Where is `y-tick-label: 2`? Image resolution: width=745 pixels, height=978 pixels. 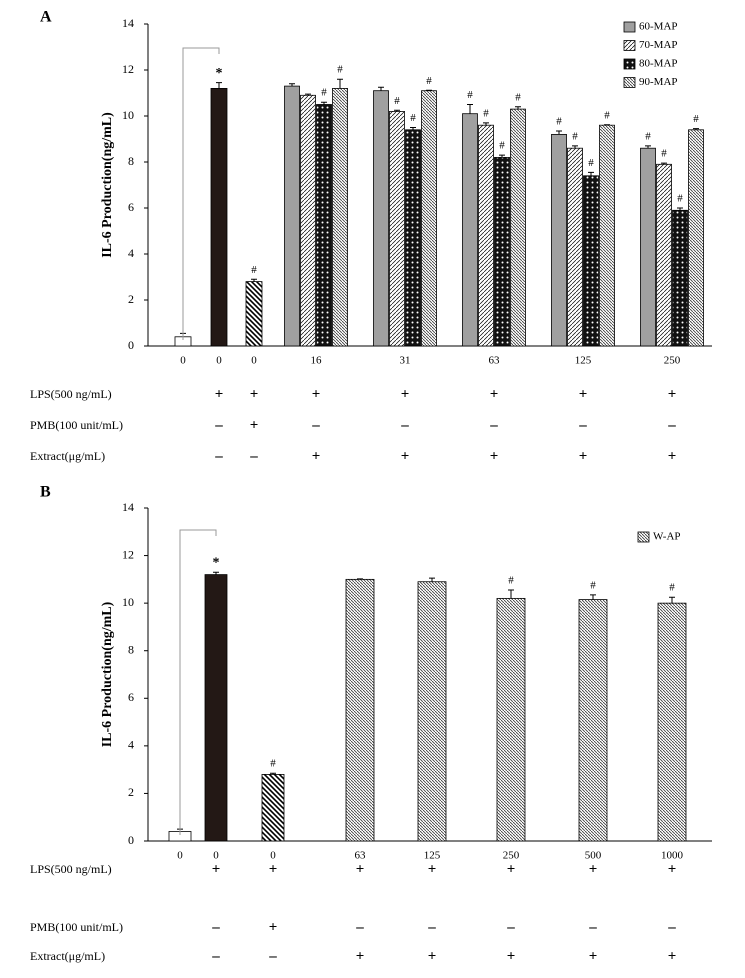 y-tick-label: 2 is located at coordinates (131, 792).